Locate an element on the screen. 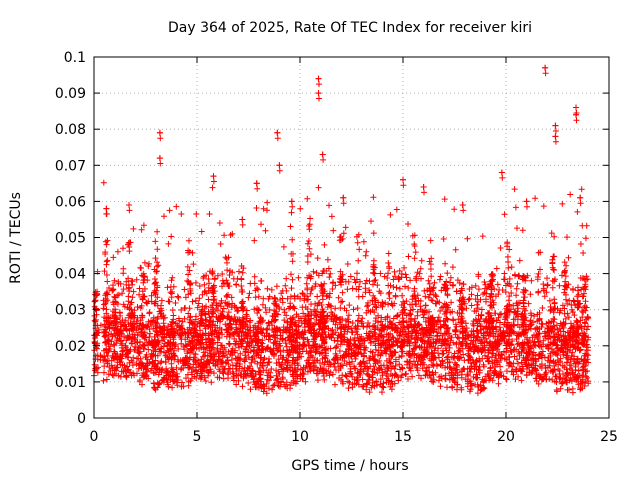 The image size is (640, 480). y-axis-label: ROTI / TECUs is located at coordinates (16, 238).